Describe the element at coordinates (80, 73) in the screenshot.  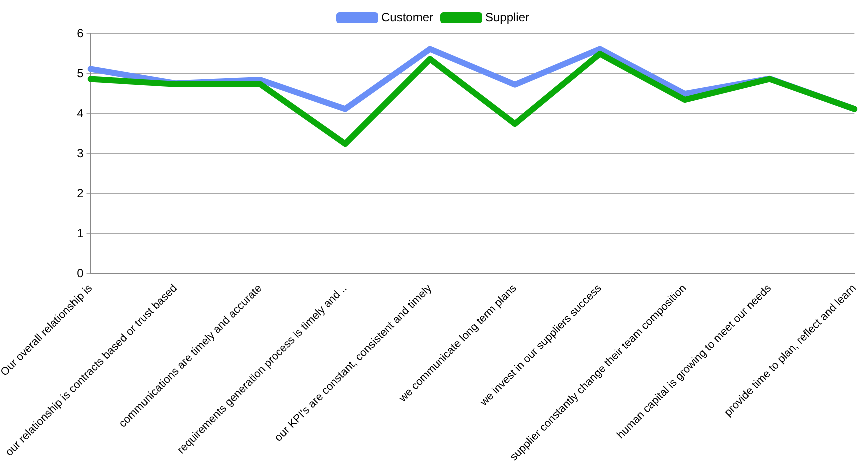
I see `y-tick-label: 5` at that location.